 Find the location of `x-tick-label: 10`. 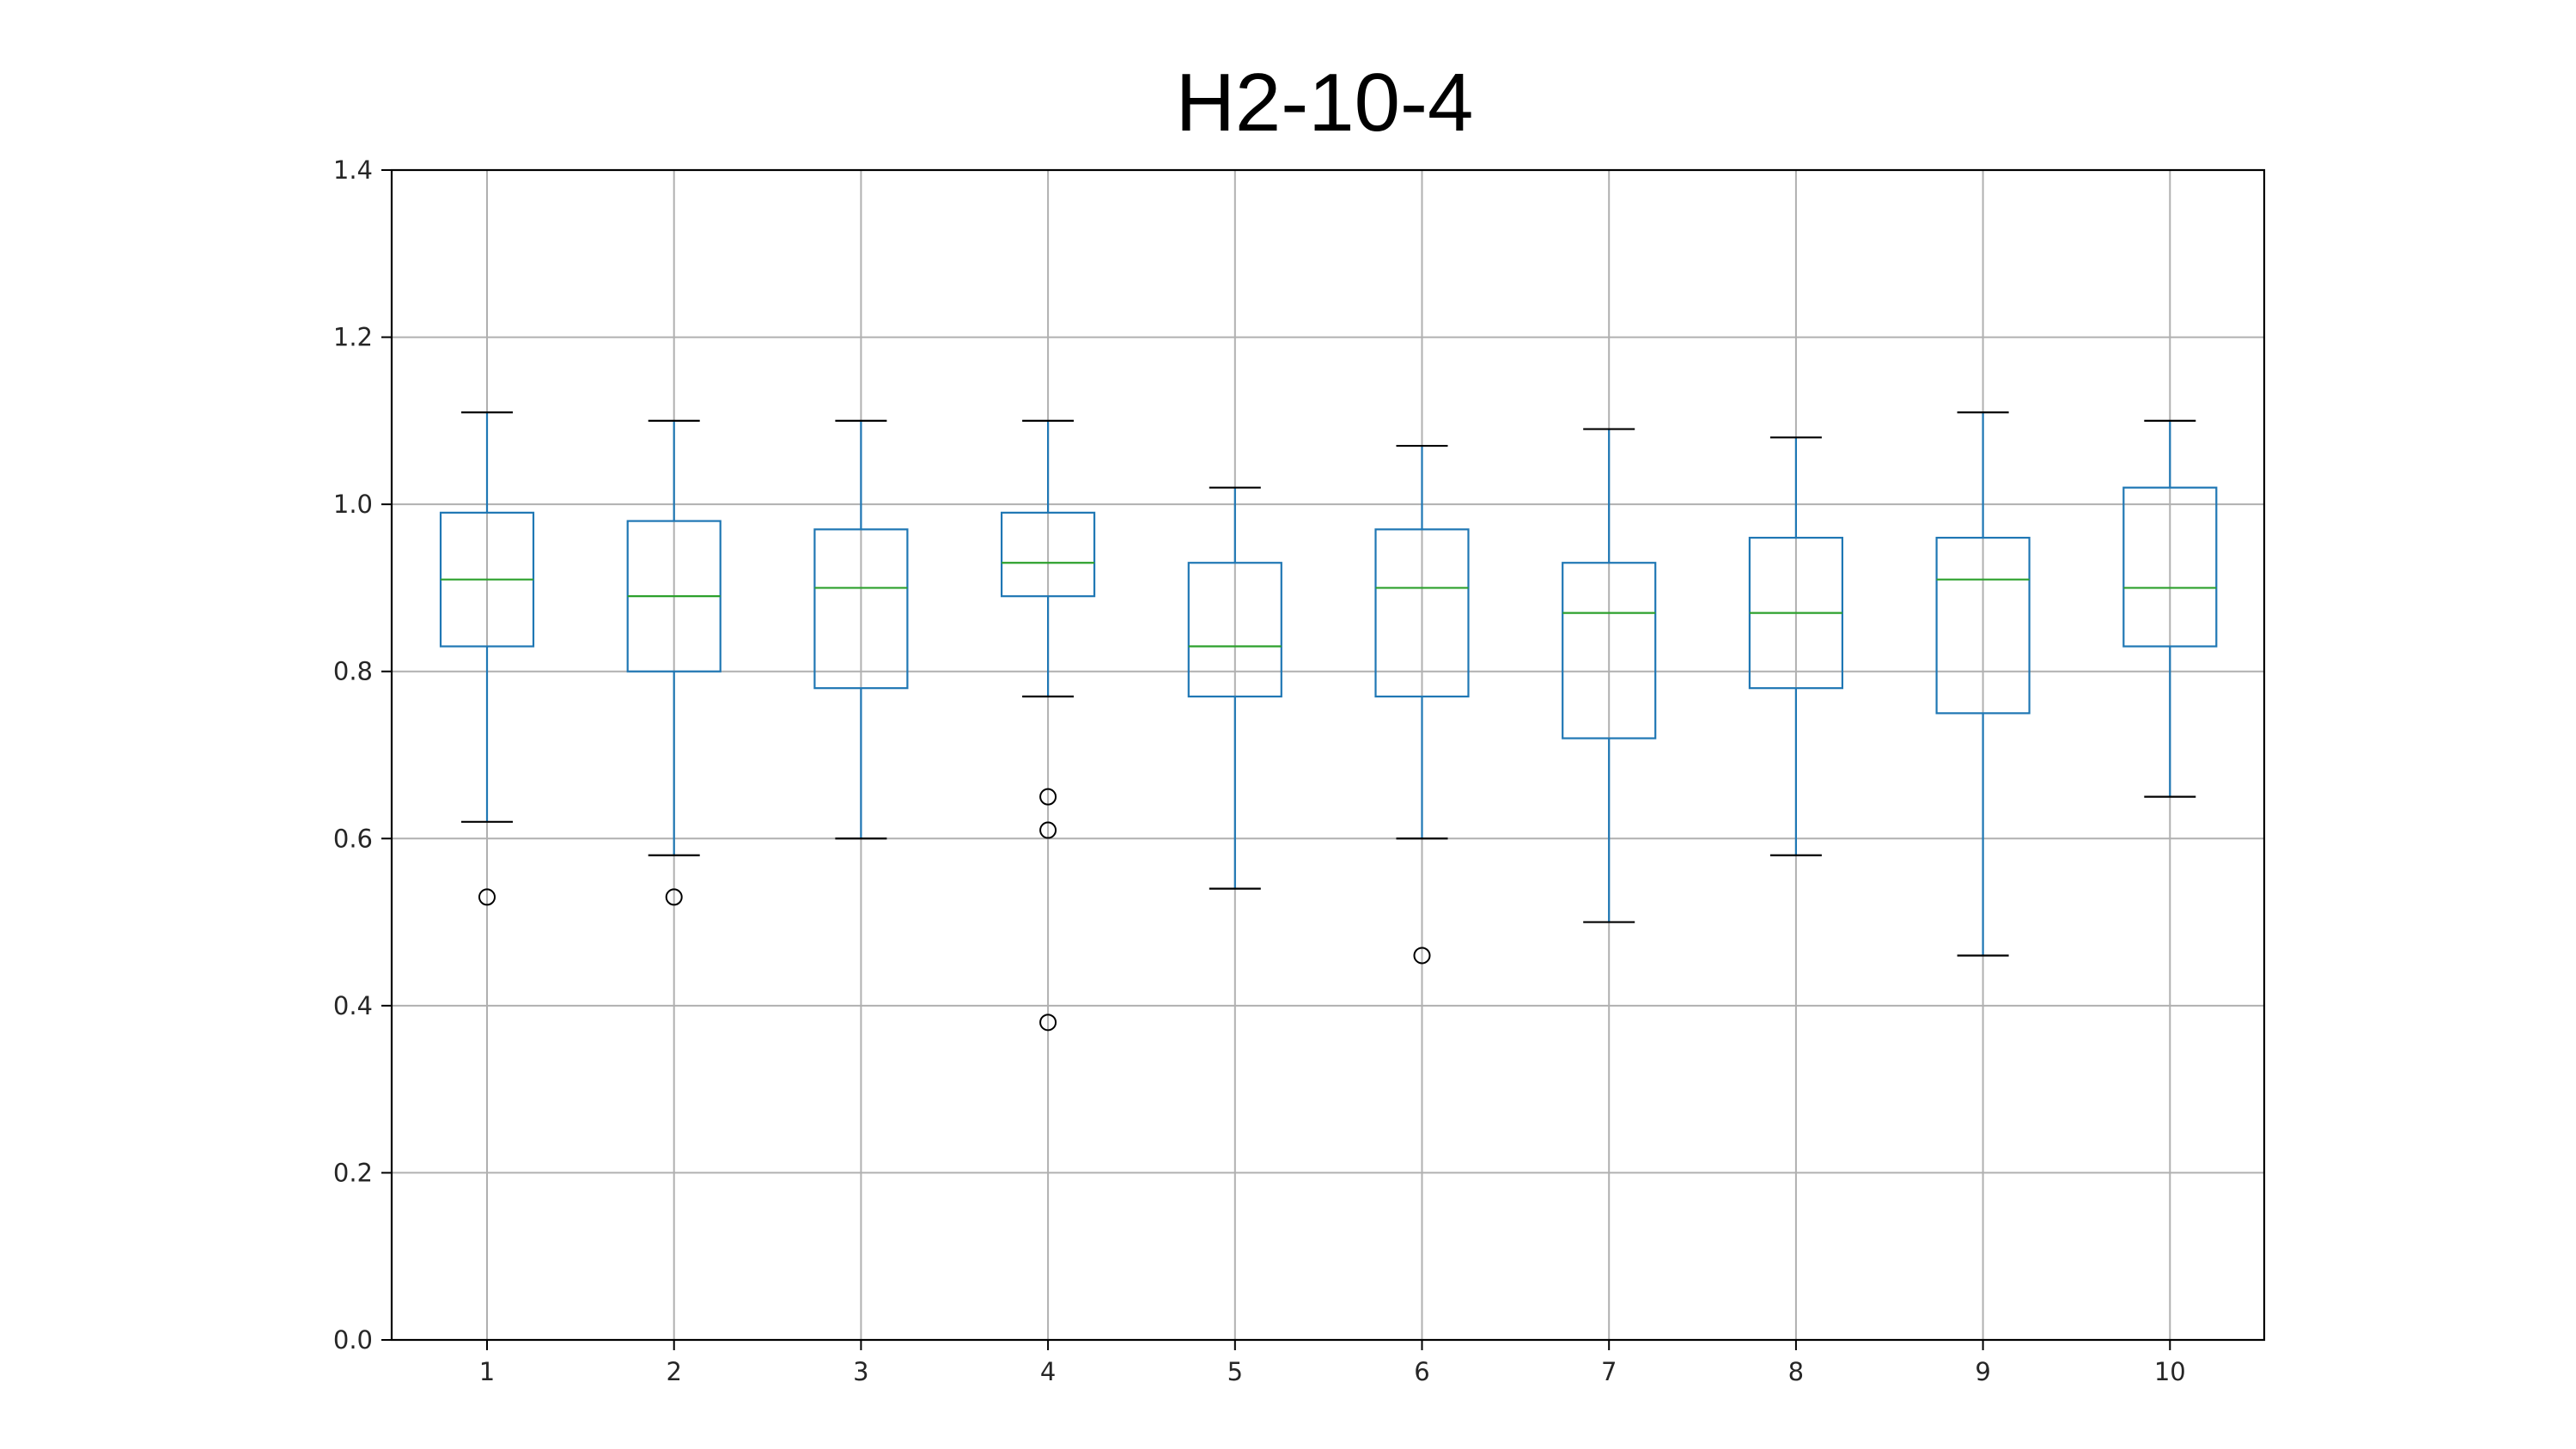

x-tick-label: 10 is located at coordinates (2170, 1371).